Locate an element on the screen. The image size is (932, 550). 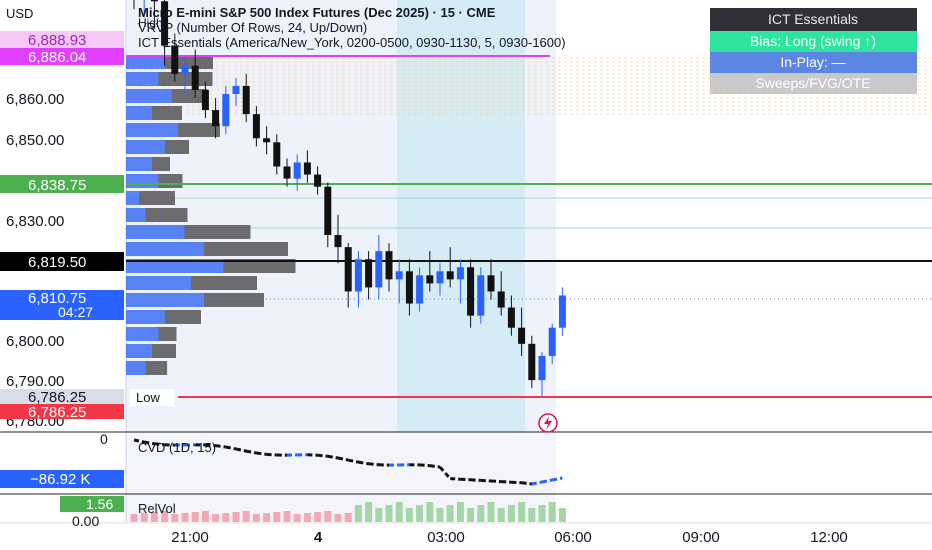
ict-bias-bg is located at coordinates (813, 41).